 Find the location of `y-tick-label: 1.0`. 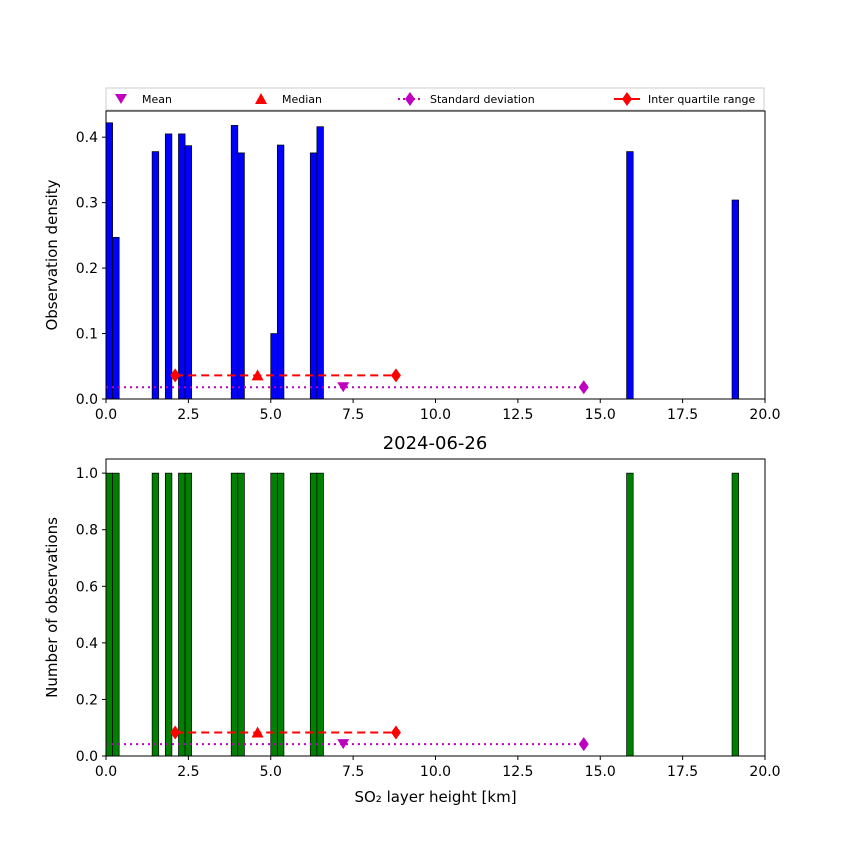

y-tick-label: 1.0 is located at coordinates (87, 474).